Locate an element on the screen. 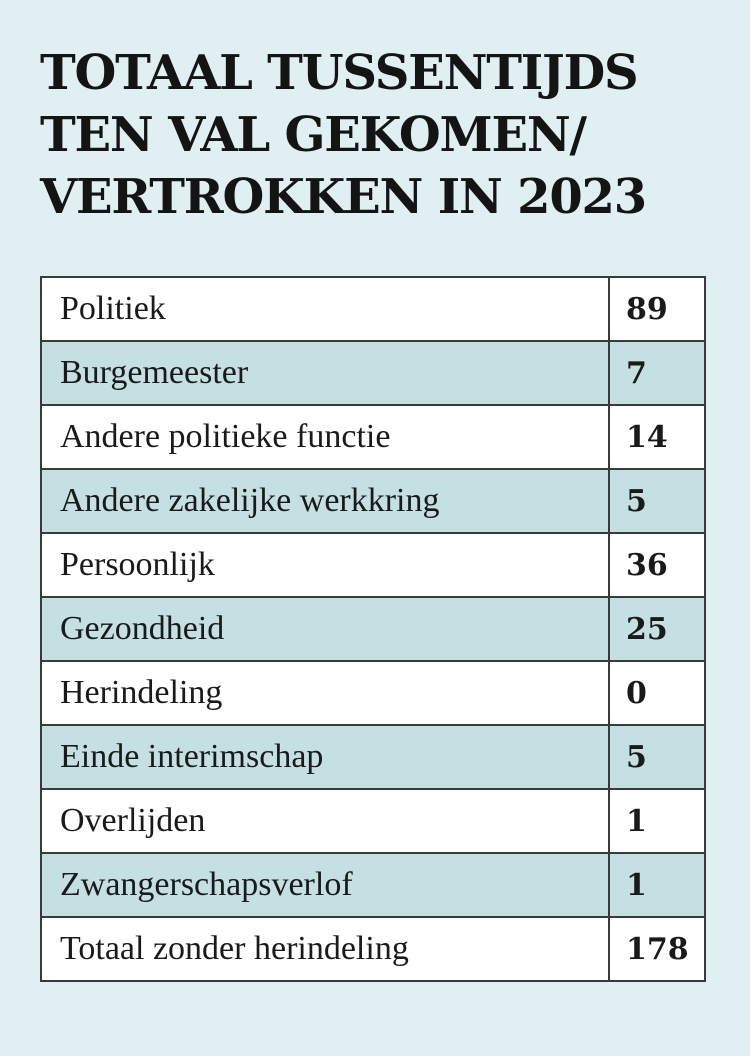  table-row: Gezondheid 25 is located at coordinates (373, 629).